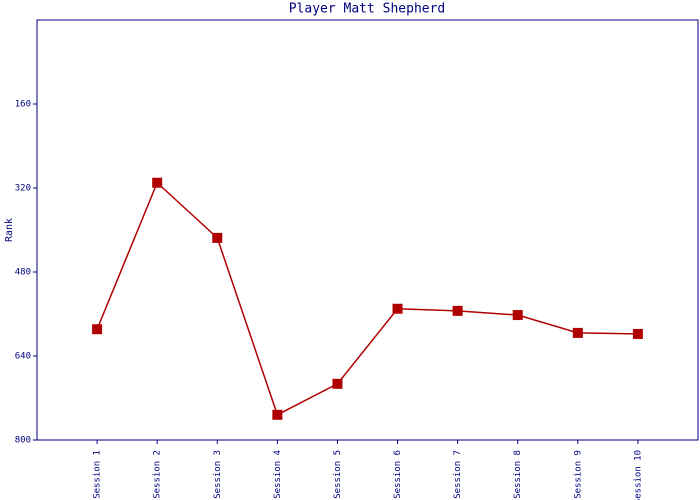  What do you see at coordinates (23, 441) in the screenshot?
I see `y-tick-label: 800` at bounding box center [23, 441].